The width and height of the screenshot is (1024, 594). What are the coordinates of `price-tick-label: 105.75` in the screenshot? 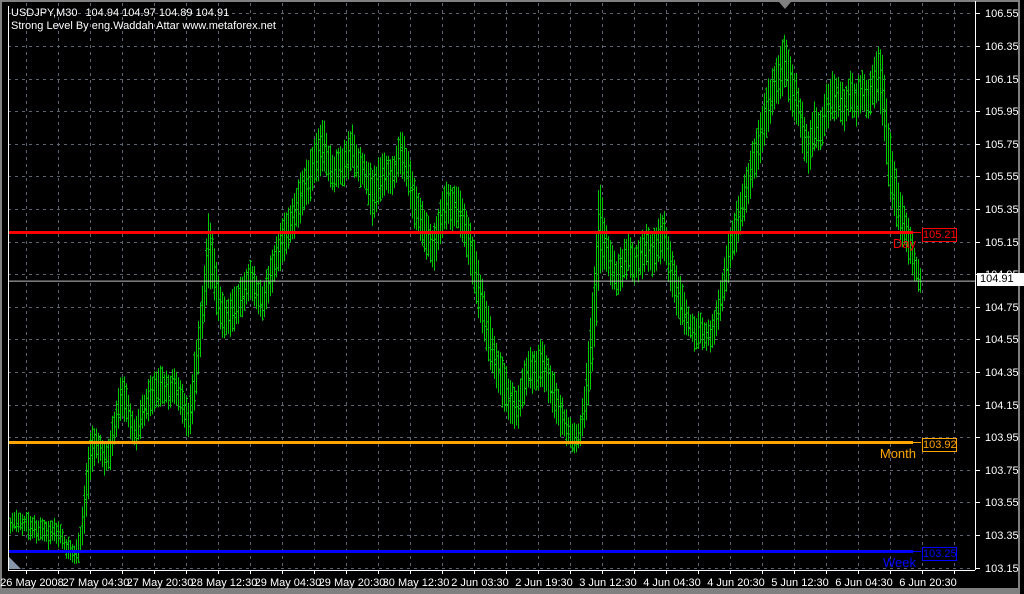 It's located at (1002, 145).